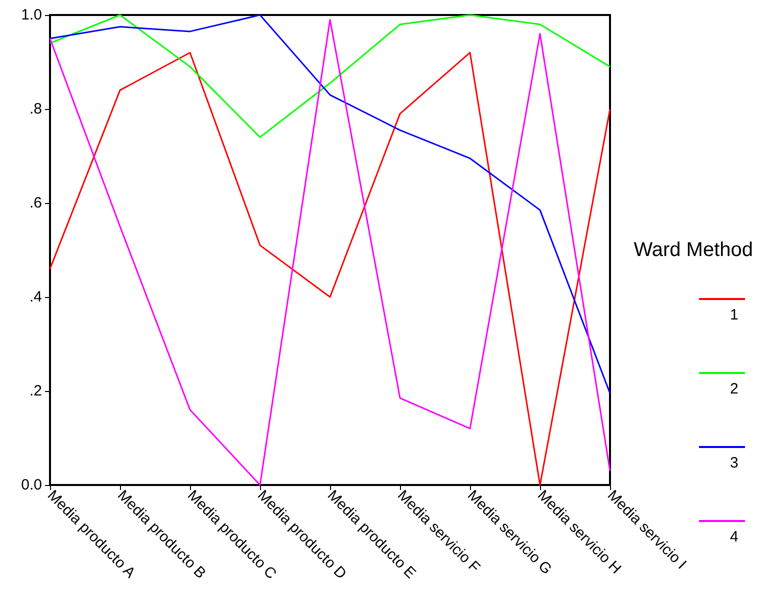 The height and width of the screenshot is (612, 763). What do you see at coordinates (694, 250) in the screenshot?
I see `legend-title: Ward Method` at bounding box center [694, 250].